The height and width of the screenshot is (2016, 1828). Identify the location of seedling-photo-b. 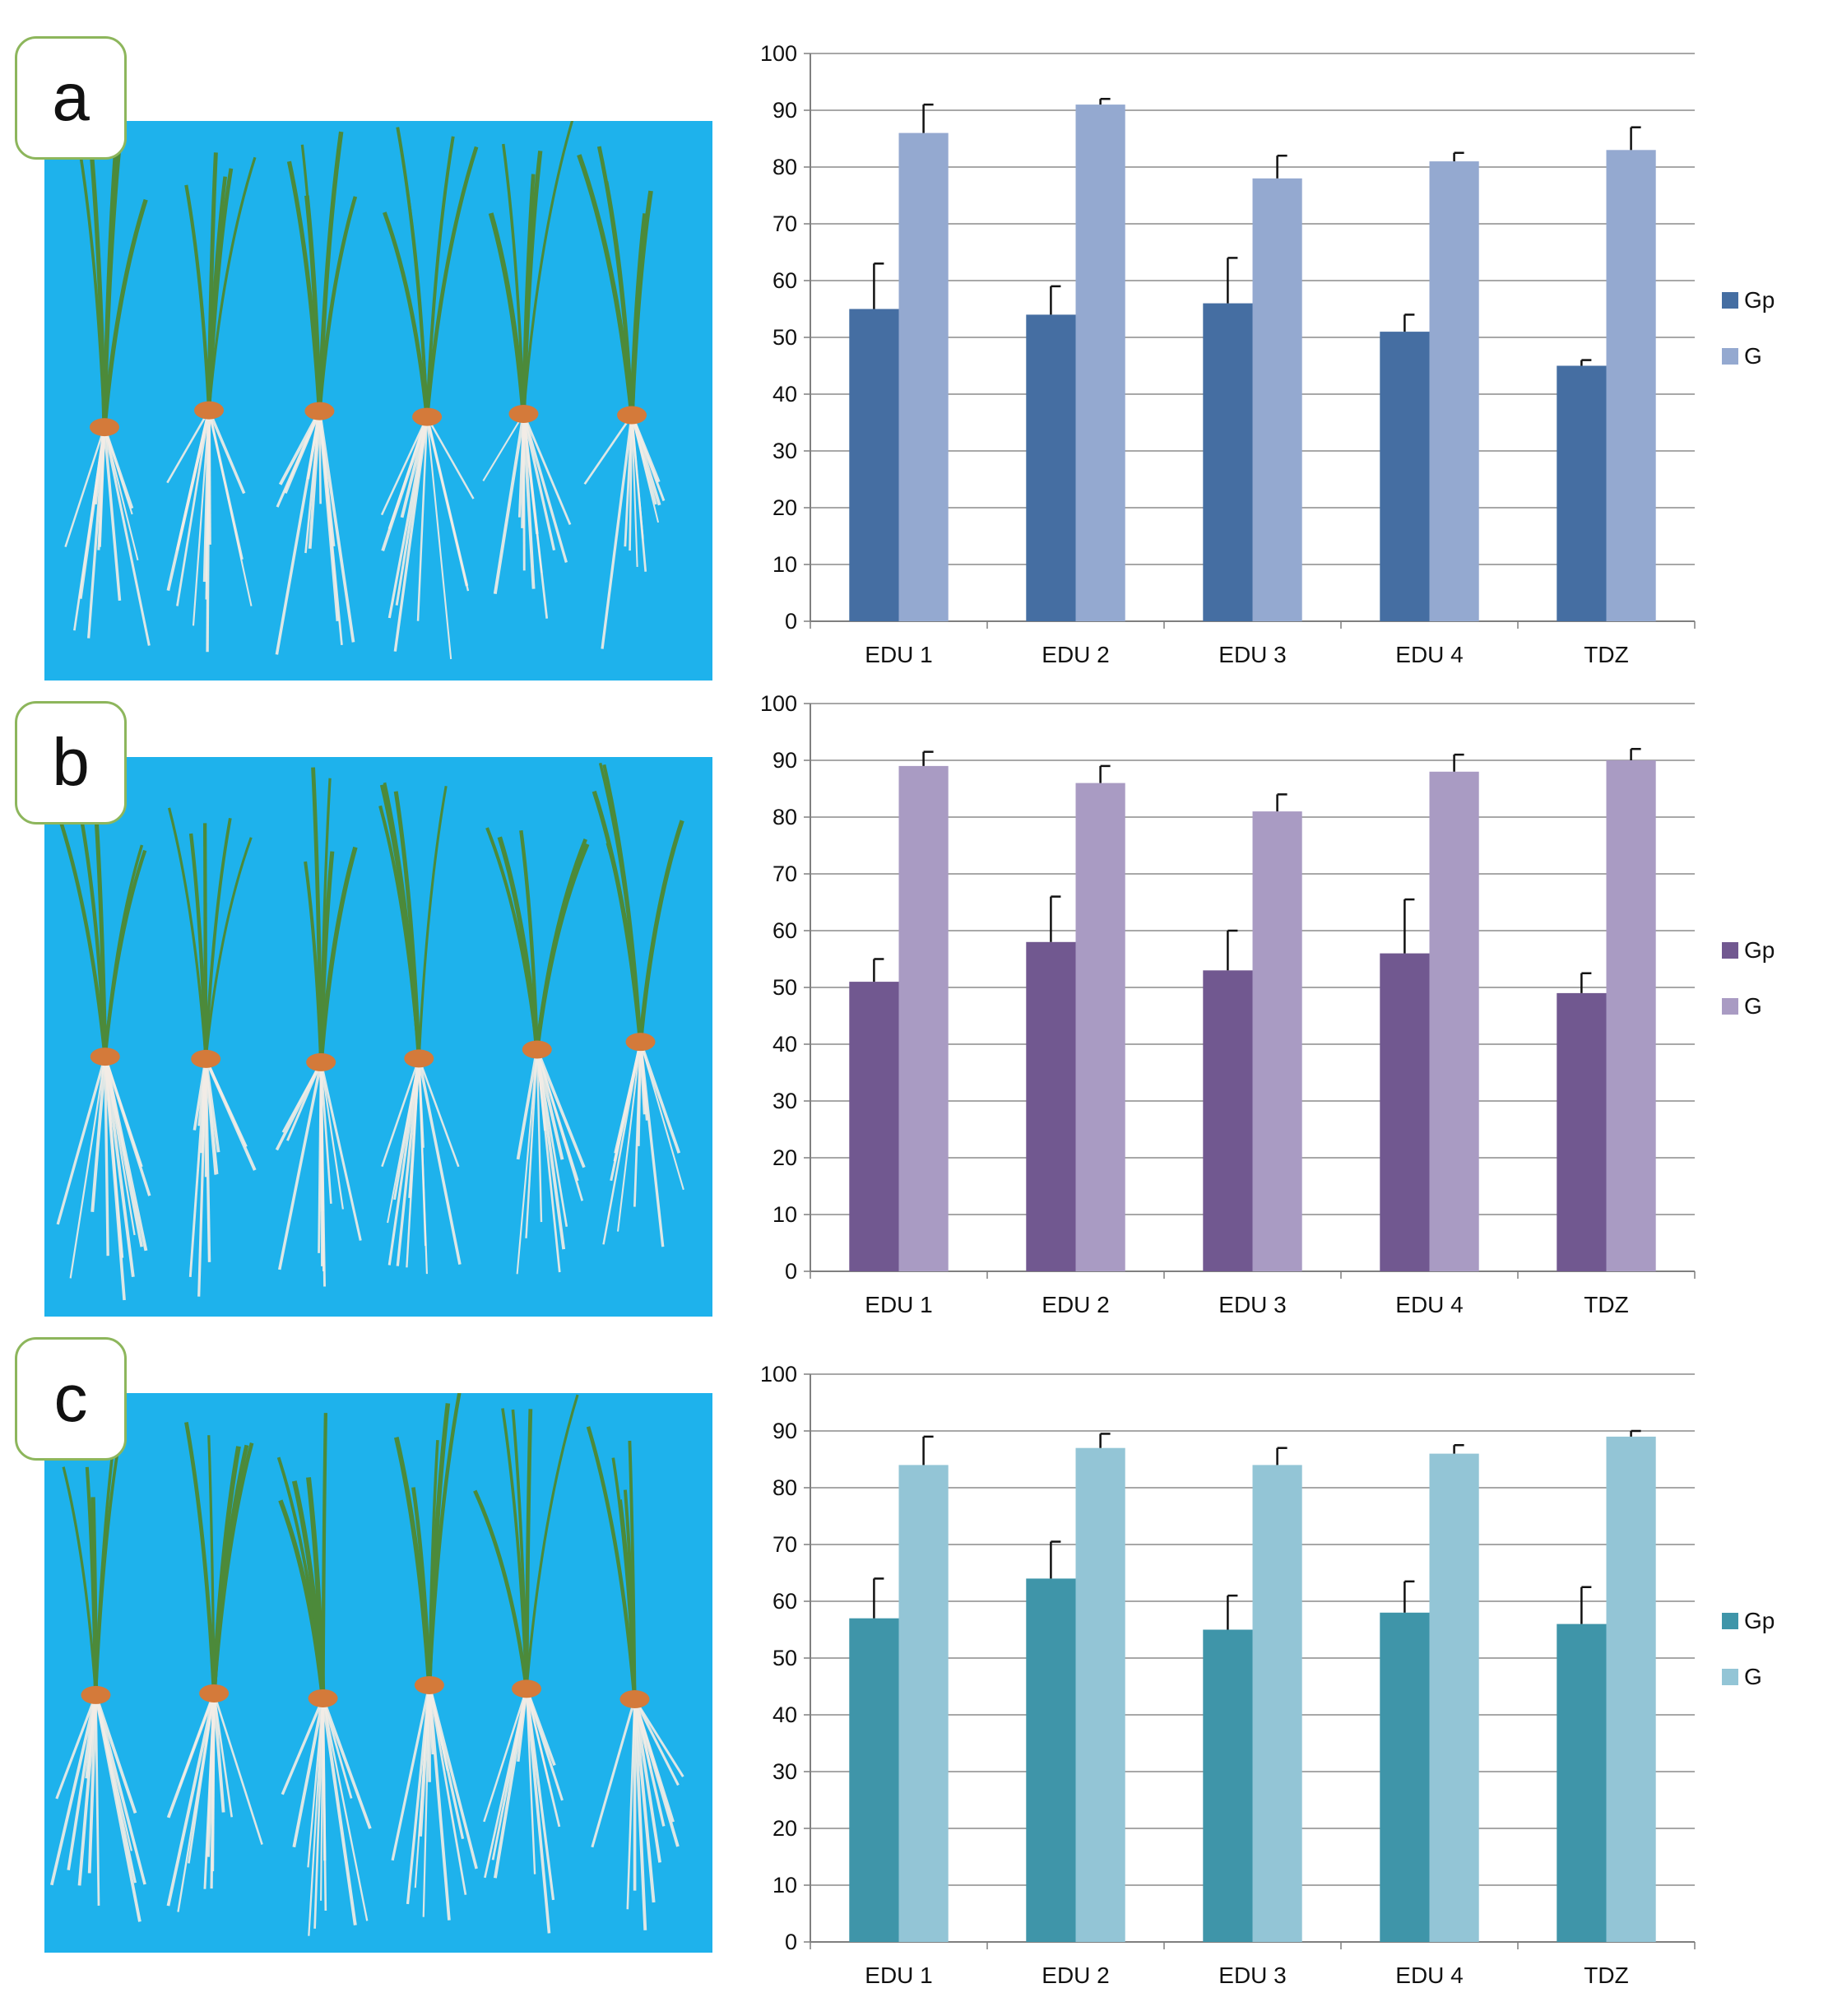
(378, 1037).